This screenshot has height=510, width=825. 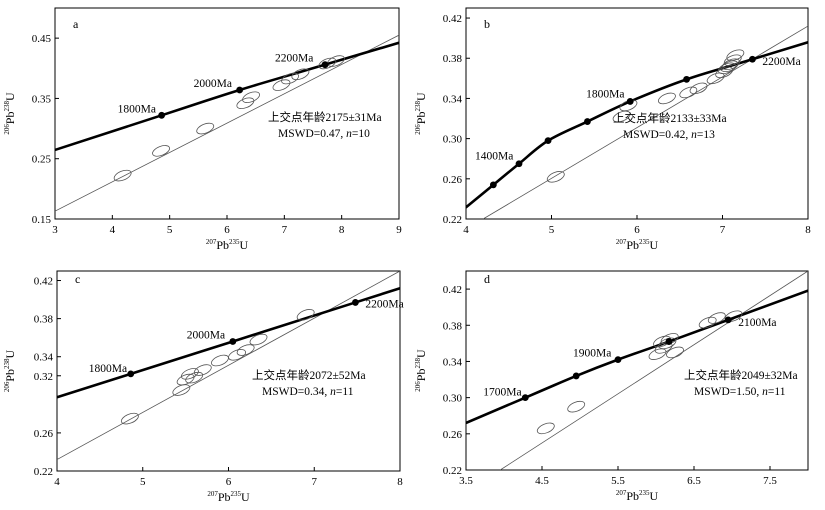 What do you see at coordinates (325, 117) in the screenshot?
I see `intercept-age-label: 上交点年龄2175±31Ma` at bounding box center [325, 117].